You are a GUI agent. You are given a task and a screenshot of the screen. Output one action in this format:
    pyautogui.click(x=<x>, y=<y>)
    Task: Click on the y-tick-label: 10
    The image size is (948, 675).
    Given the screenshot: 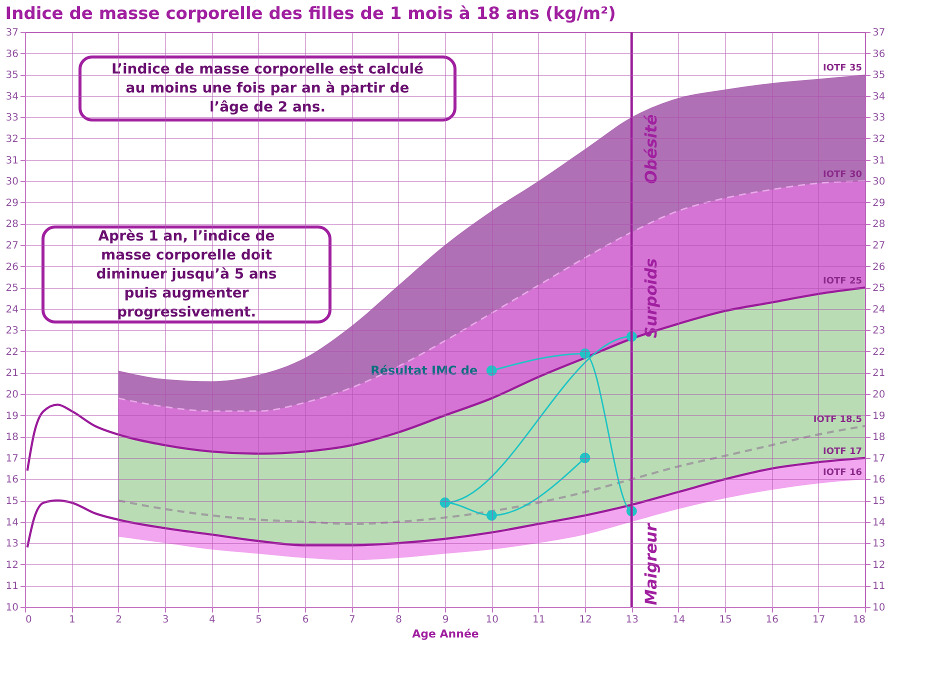 What is the action you would take?
    pyautogui.click(x=12, y=608)
    